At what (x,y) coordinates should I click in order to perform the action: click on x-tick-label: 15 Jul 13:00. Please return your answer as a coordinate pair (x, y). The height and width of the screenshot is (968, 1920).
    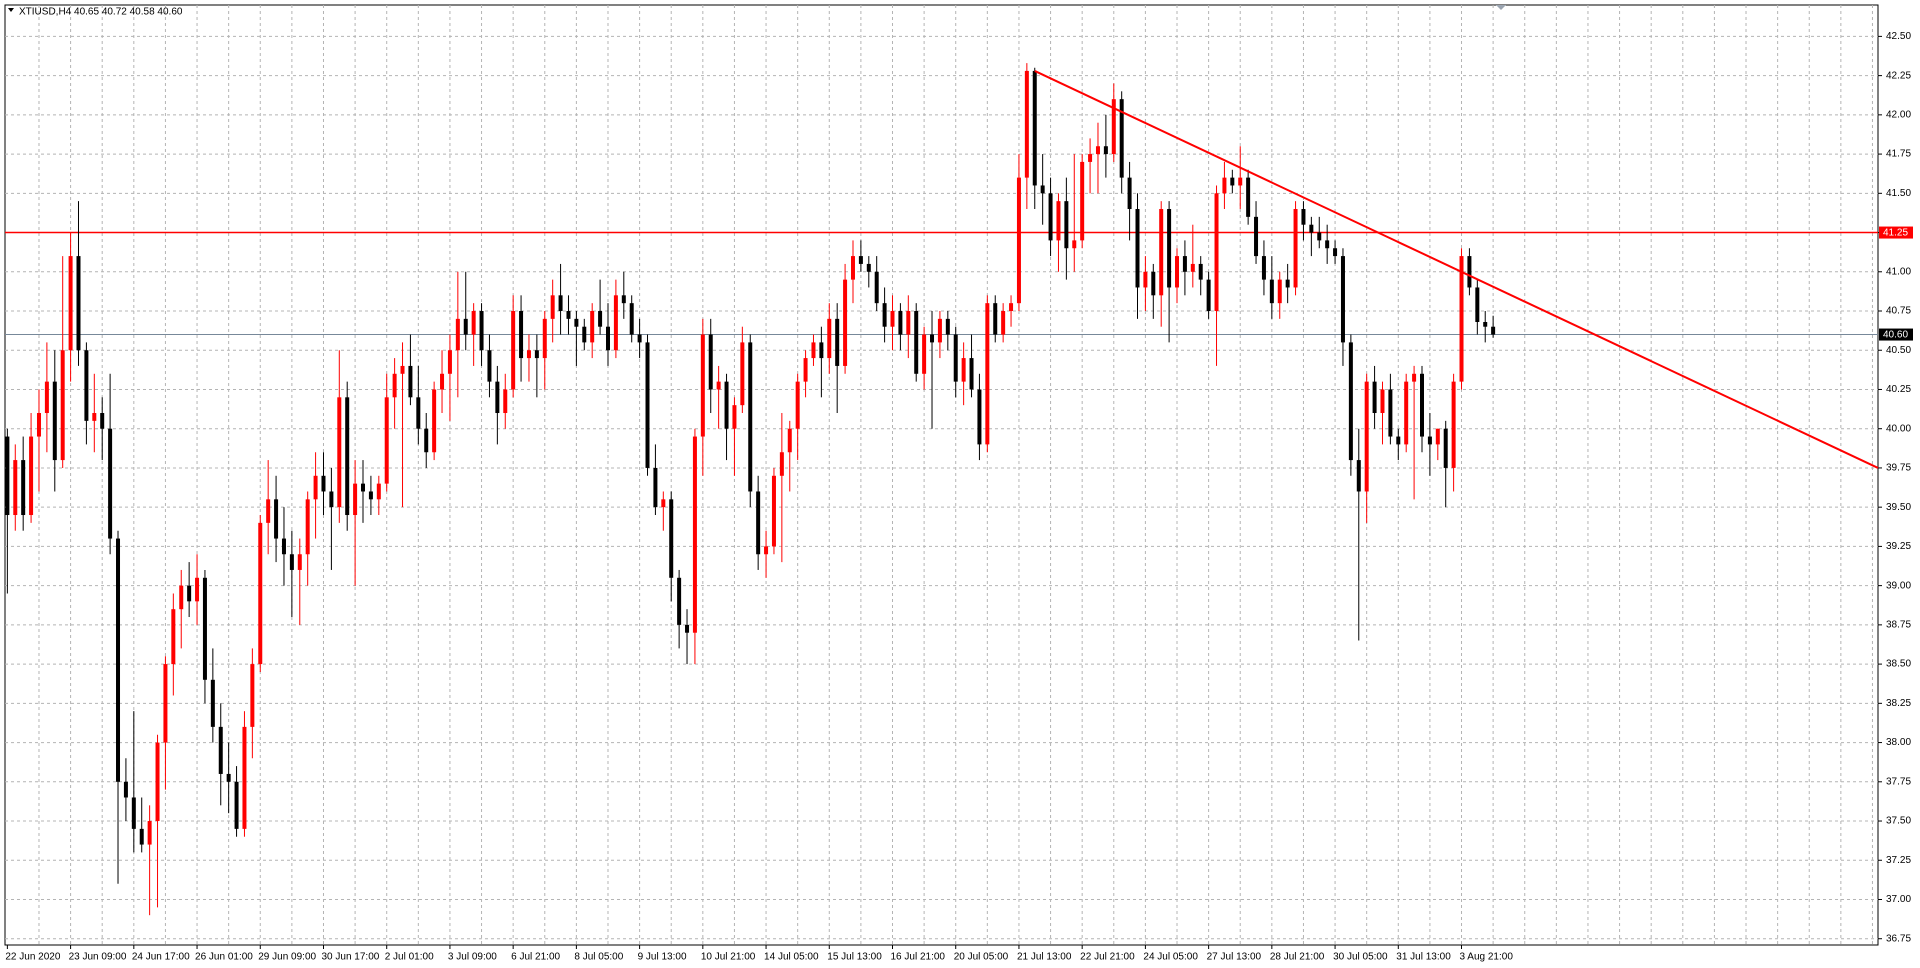
    Looking at the image, I should click on (854, 957).